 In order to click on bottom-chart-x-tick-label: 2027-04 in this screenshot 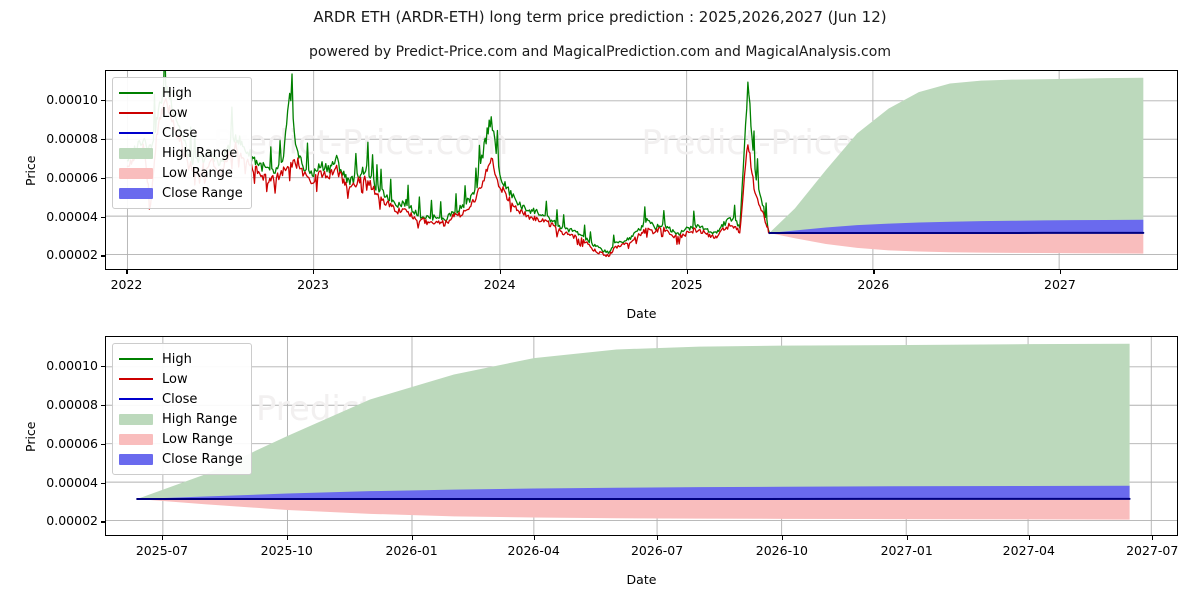, I will do `click(1028, 550)`.